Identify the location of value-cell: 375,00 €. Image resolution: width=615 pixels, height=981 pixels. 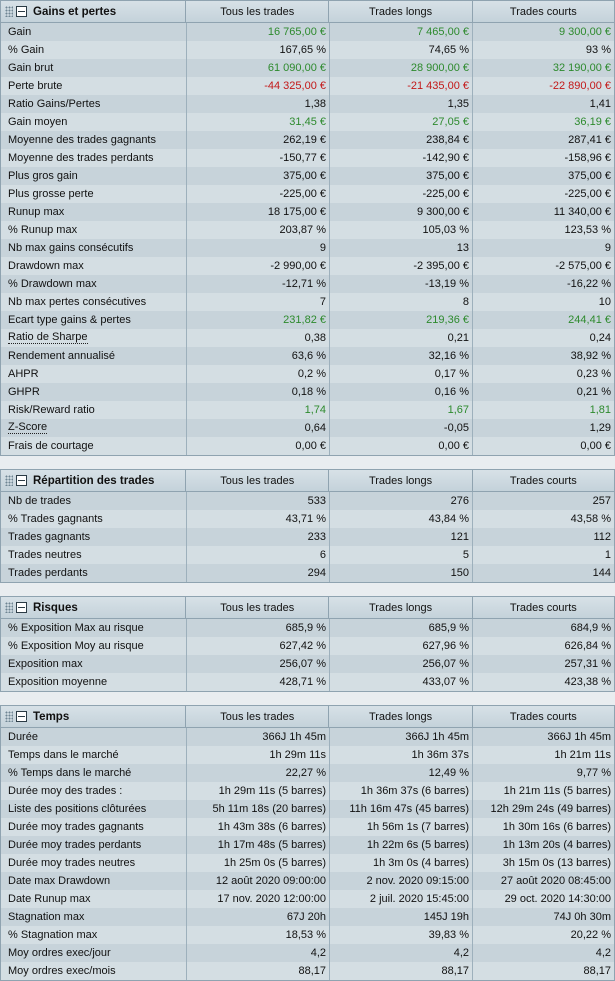
(543, 176).